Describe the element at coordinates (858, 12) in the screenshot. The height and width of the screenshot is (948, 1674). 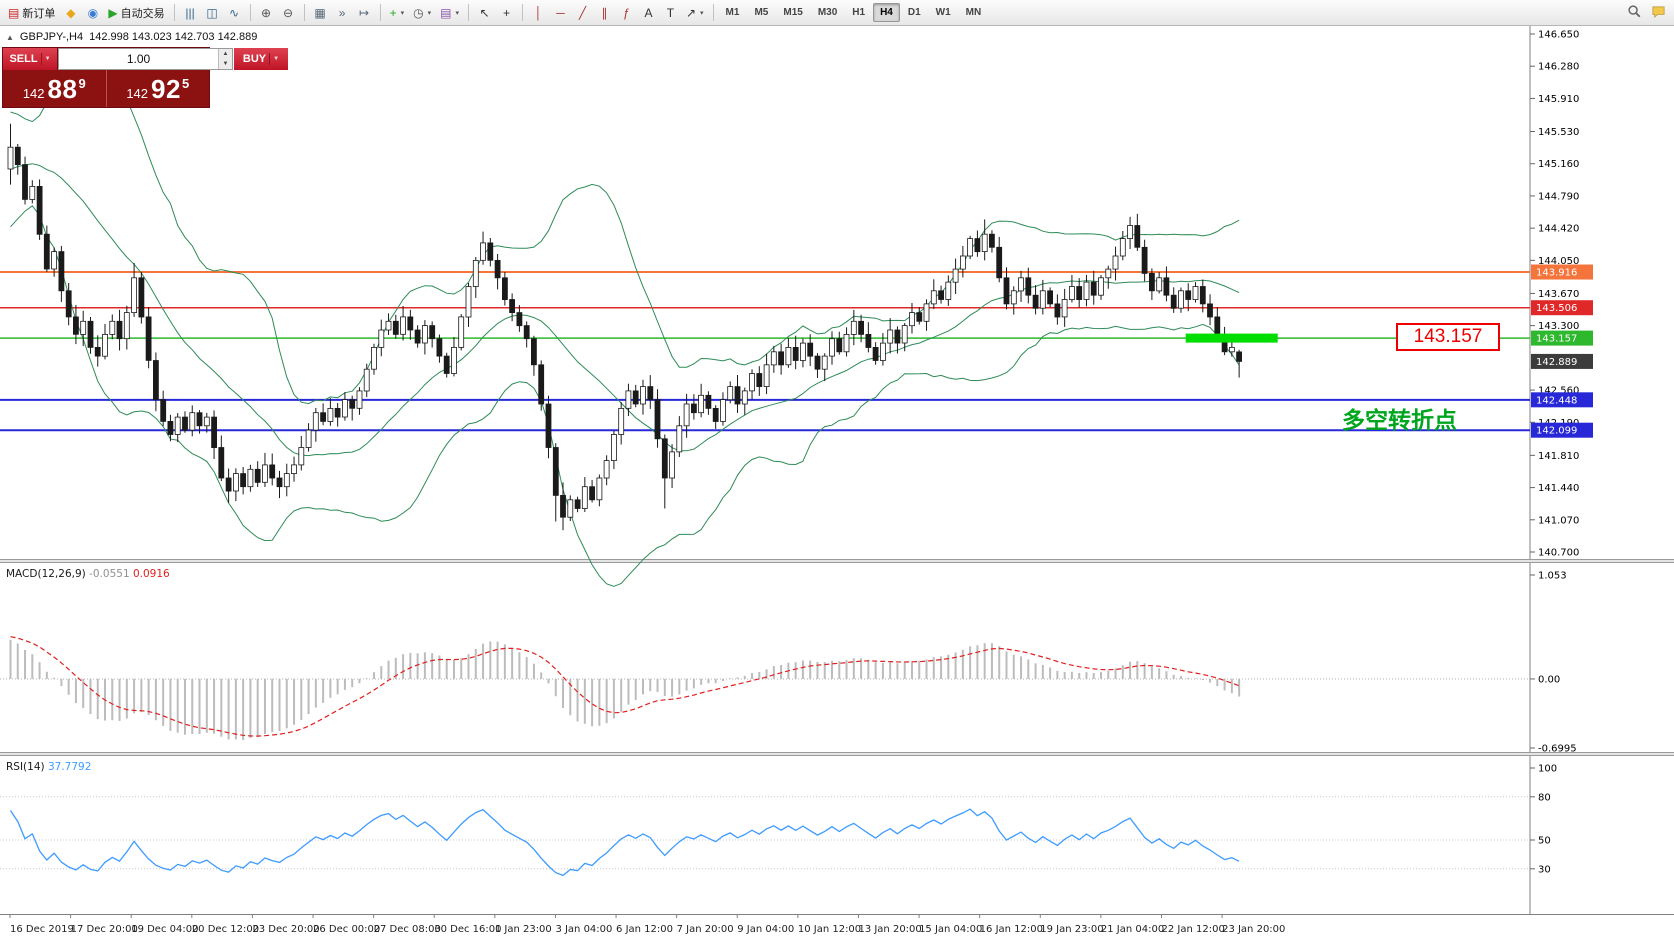
I see `timeframe-H1-button: H1` at that location.